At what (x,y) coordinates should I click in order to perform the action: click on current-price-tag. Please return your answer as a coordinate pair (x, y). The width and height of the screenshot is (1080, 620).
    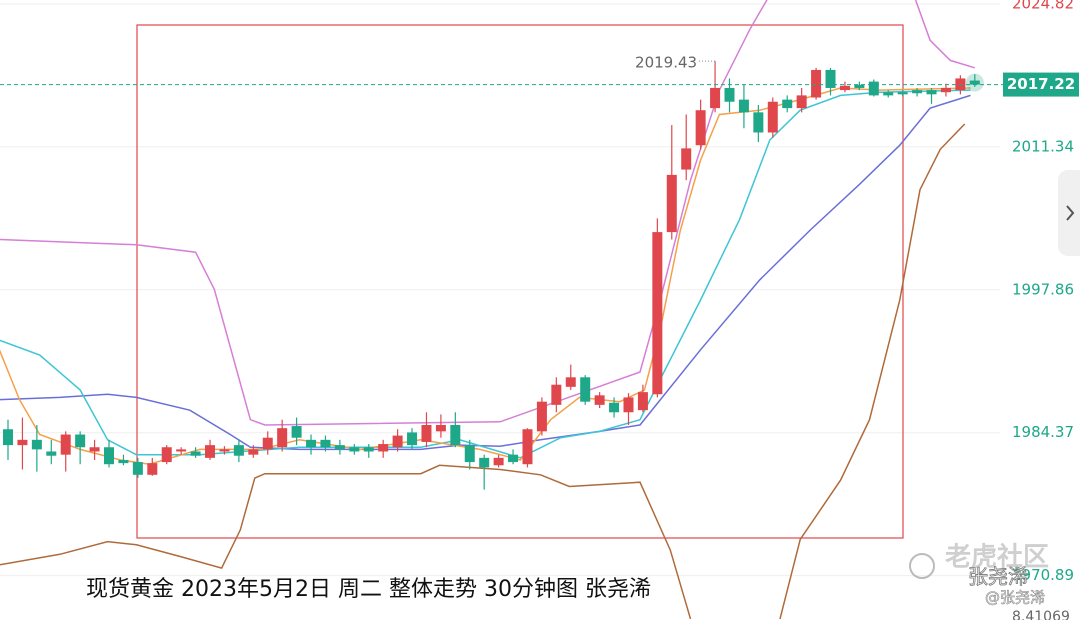
    Looking at the image, I should click on (1041, 84).